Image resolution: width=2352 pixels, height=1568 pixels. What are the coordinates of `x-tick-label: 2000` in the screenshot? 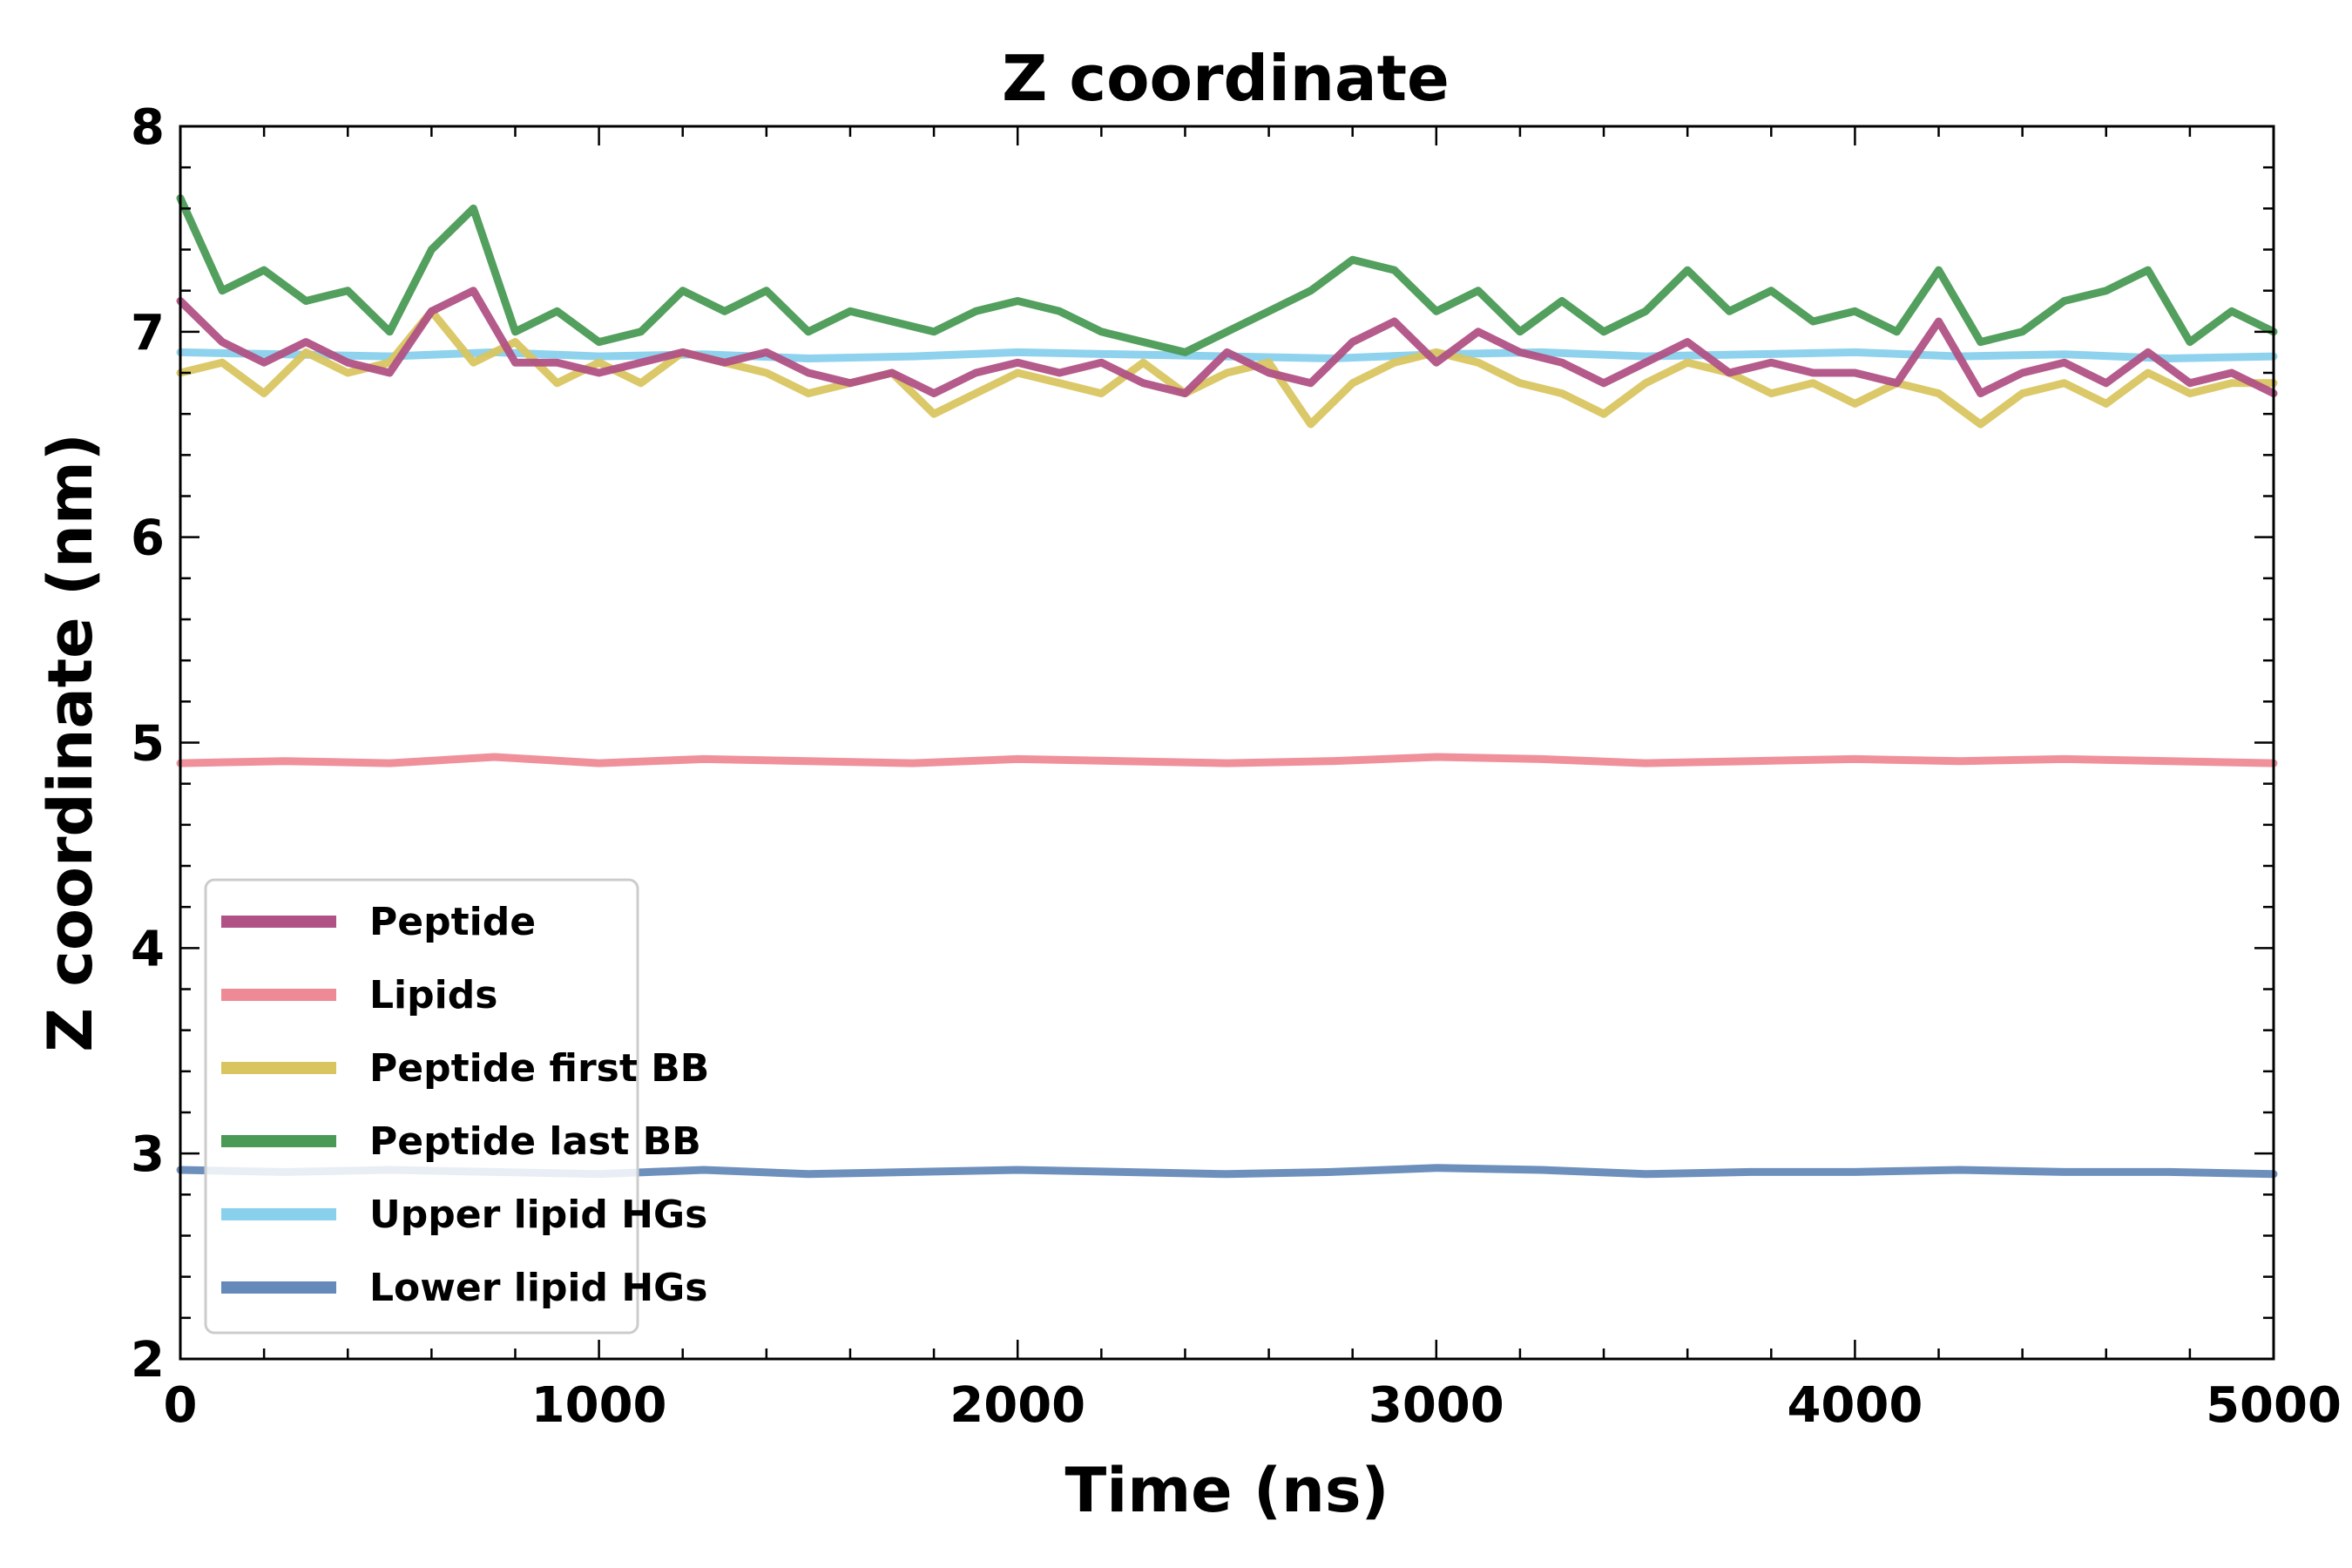 It's located at (1017, 1405).